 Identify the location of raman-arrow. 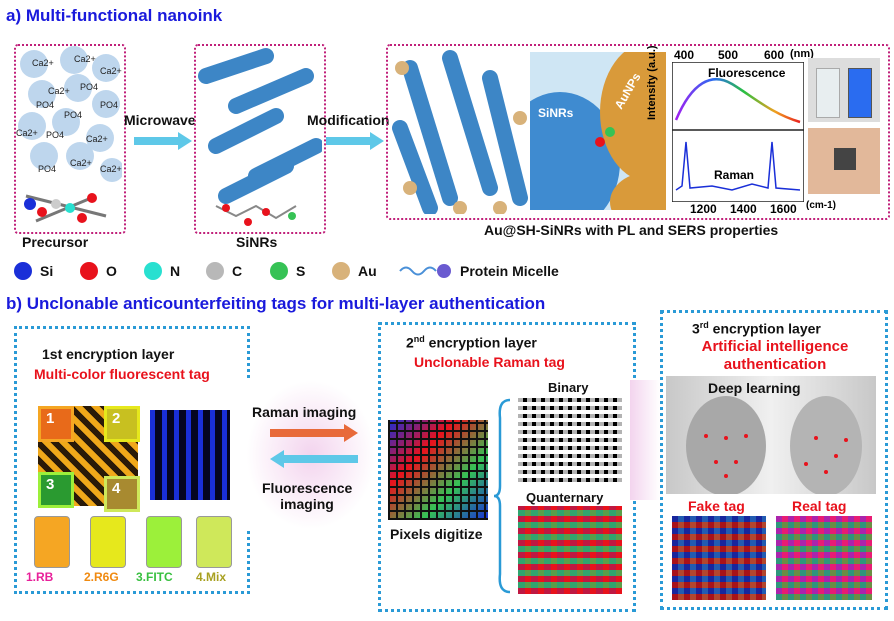
(314, 433).